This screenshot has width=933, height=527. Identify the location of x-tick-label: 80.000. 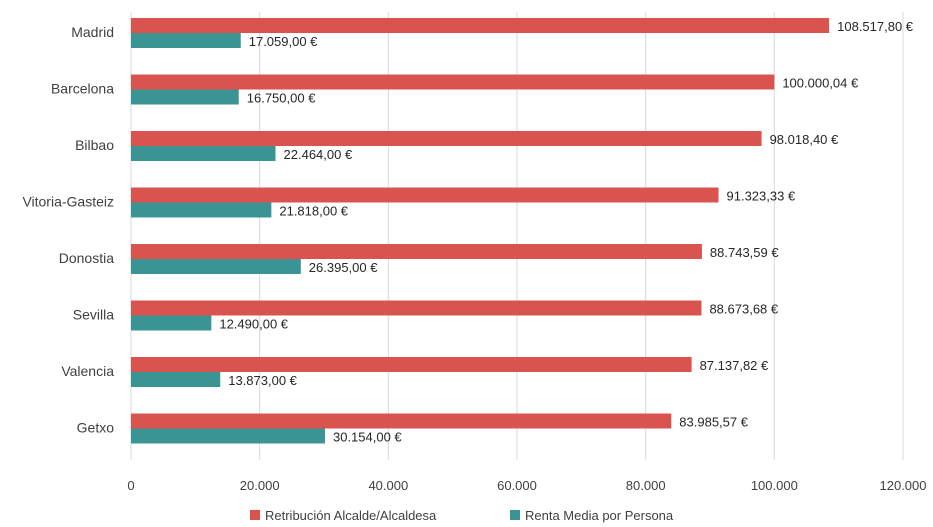
(646, 485).